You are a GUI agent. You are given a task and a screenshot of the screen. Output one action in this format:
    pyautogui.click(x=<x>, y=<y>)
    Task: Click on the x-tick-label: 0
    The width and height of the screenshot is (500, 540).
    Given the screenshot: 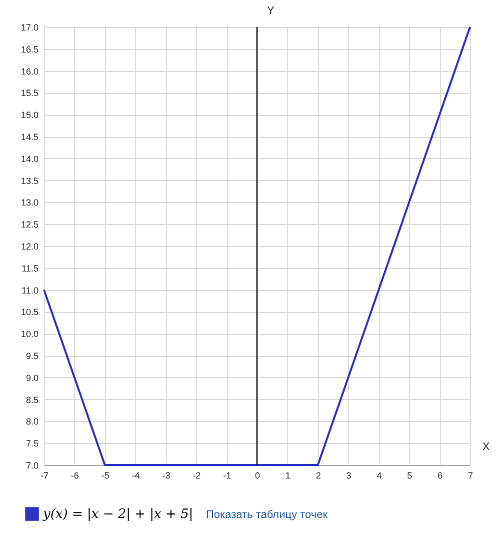 What is the action you would take?
    pyautogui.click(x=257, y=475)
    